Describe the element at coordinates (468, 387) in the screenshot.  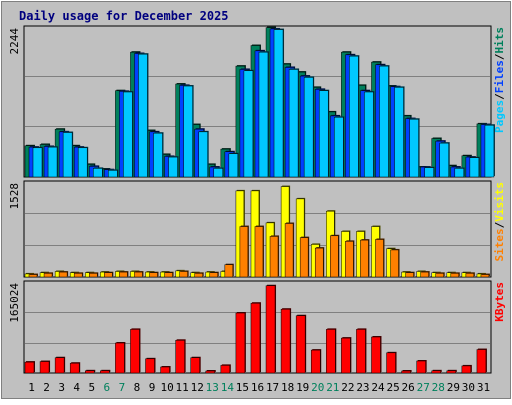
I see `x-tick-label: 30` at that location.